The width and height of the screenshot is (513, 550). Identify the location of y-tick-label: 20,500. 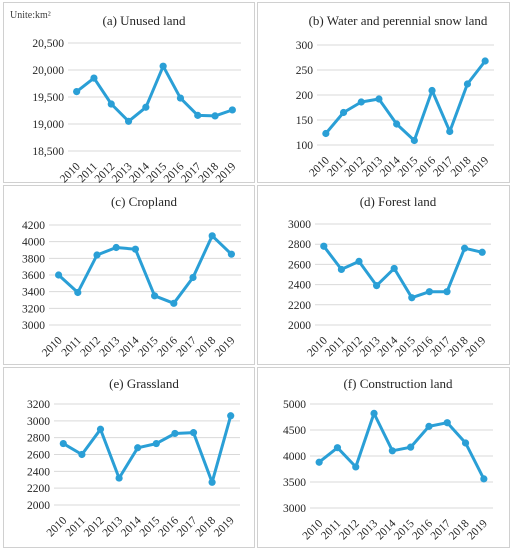
(48, 44).